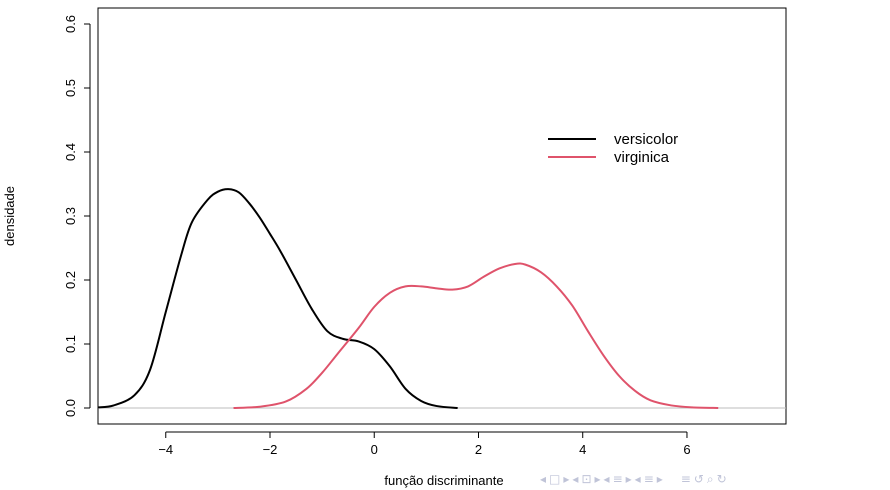  Describe the element at coordinates (443, 480) in the screenshot. I see `x-axis-title: função discriminante` at that location.